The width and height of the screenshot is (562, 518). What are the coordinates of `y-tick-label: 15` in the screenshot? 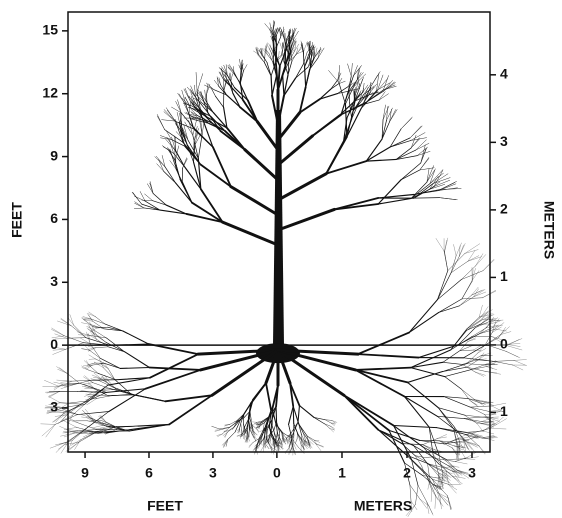 It's located at (50, 30).